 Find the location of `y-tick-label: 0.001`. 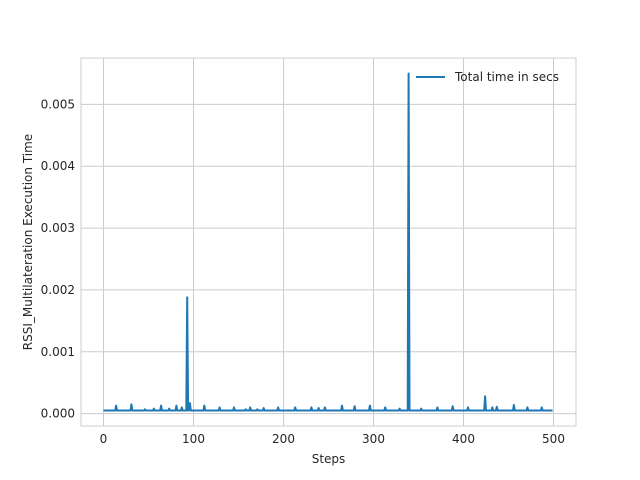

y-tick-label: 0.001 is located at coordinates (58, 352).